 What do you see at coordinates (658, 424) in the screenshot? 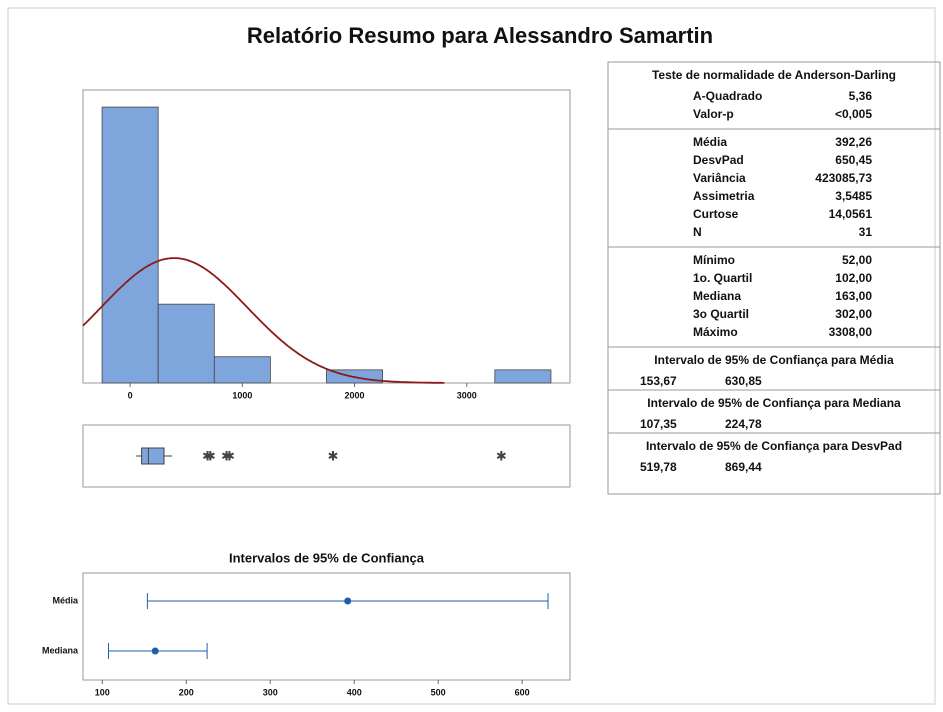
I see `ci-low: 107,35` at bounding box center [658, 424].